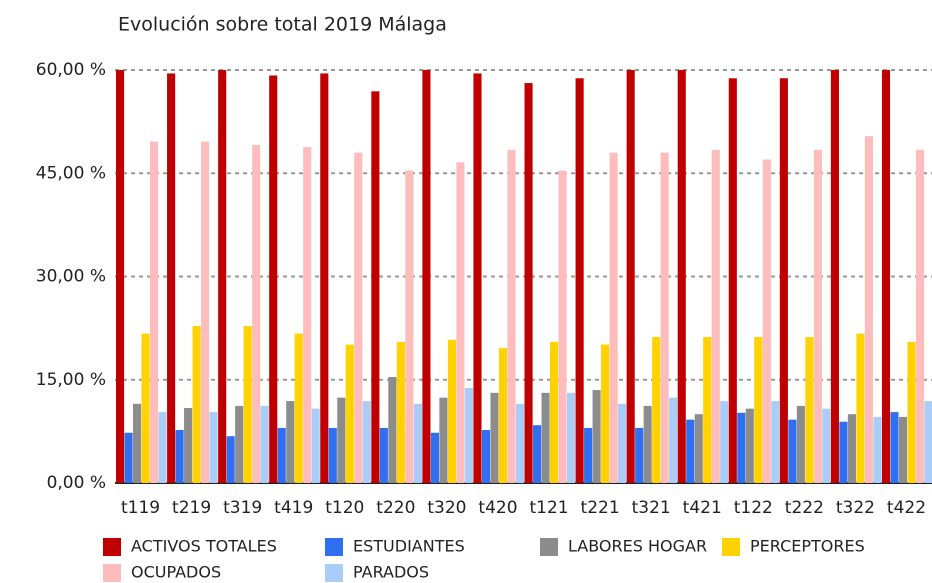 The width and height of the screenshot is (932, 583). I want to click on x-tick-label: t322, so click(855, 508).